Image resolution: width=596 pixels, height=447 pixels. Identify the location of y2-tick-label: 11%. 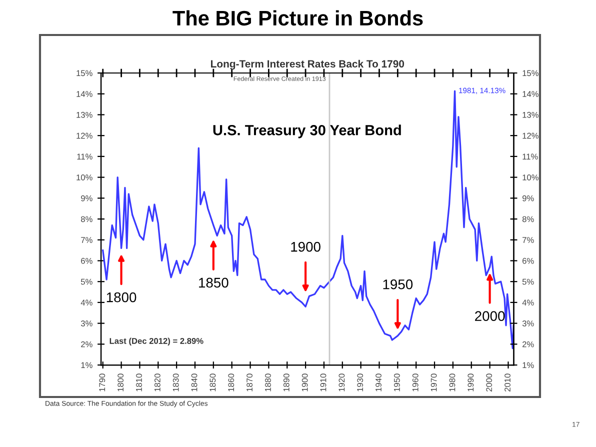
(530, 157).